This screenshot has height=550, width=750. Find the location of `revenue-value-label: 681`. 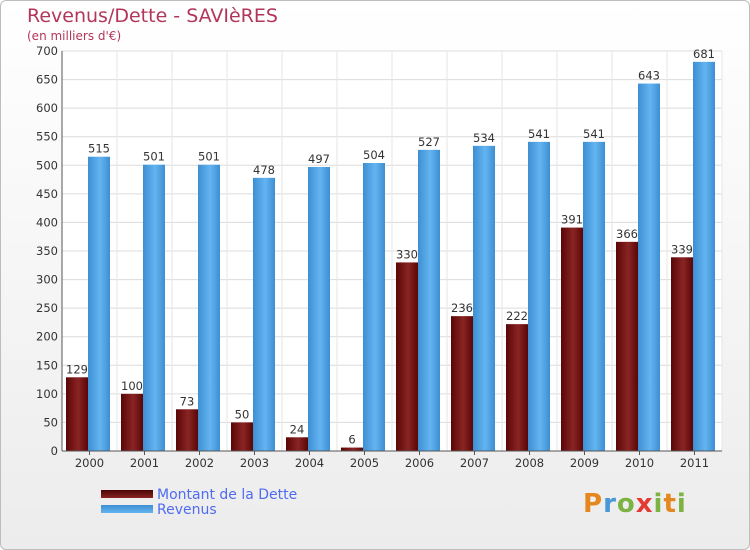

revenue-value-label: 681 is located at coordinates (704, 54).